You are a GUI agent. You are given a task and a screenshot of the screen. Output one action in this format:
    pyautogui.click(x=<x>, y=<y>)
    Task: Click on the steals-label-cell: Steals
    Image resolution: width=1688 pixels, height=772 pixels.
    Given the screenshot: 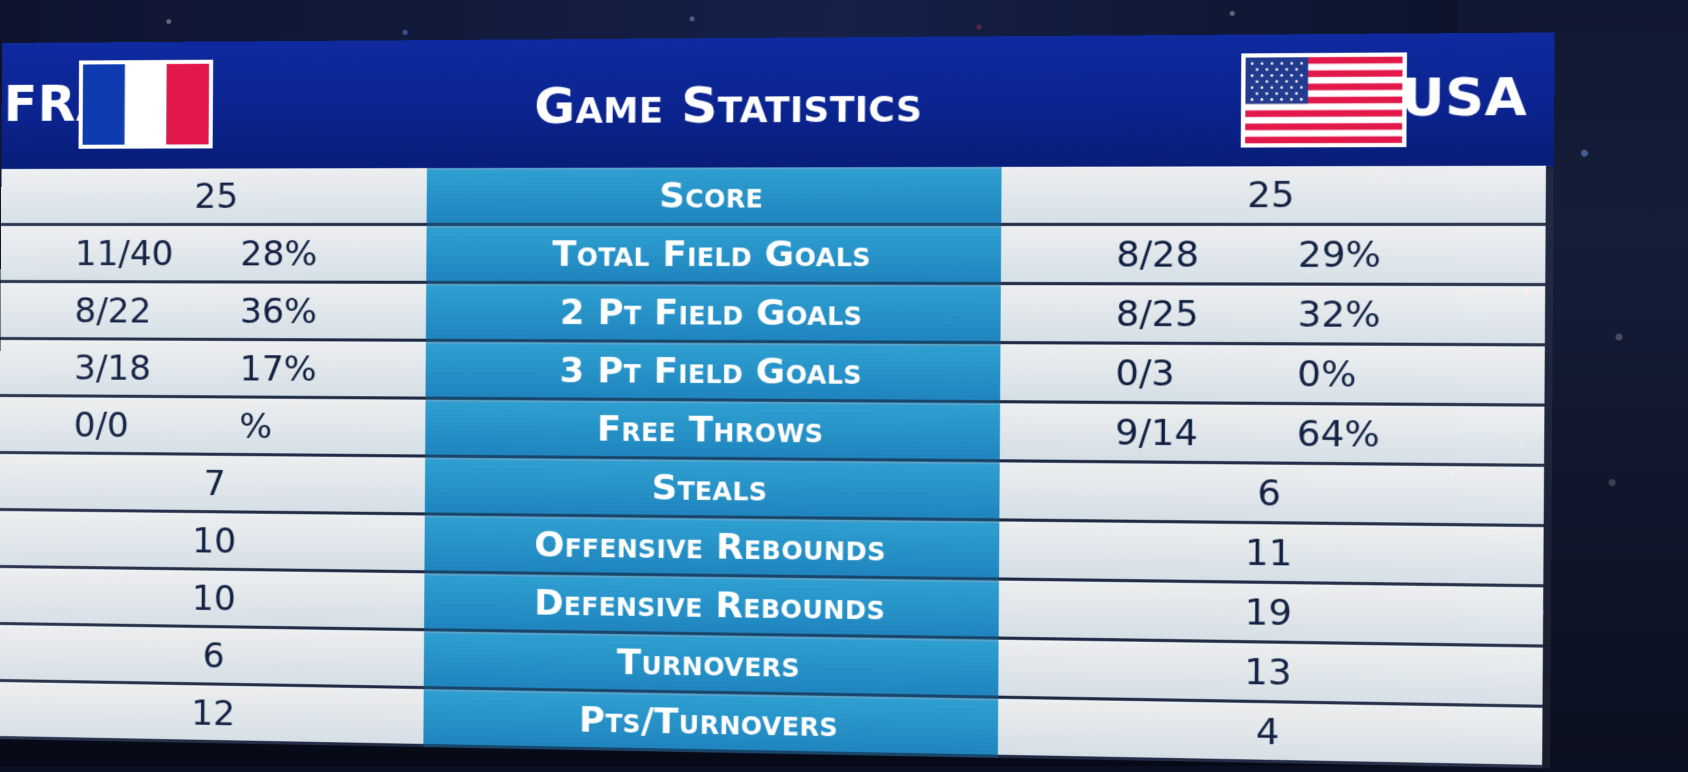 What is the action you would take?
    pyautogui.click(x=712, y=490)
    